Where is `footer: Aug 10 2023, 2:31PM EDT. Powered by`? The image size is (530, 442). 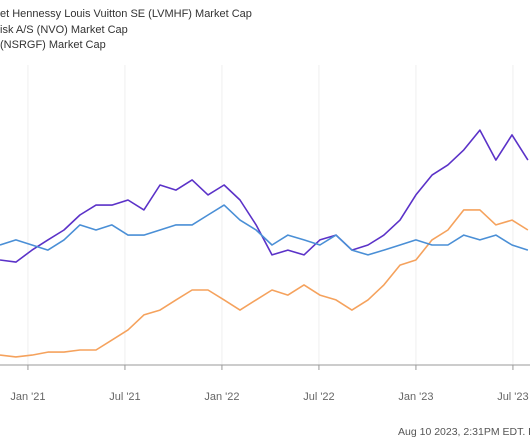
footer: Aug 10 2023, 2:31PM EDT. Powered by is located at coordinates (464, 432).